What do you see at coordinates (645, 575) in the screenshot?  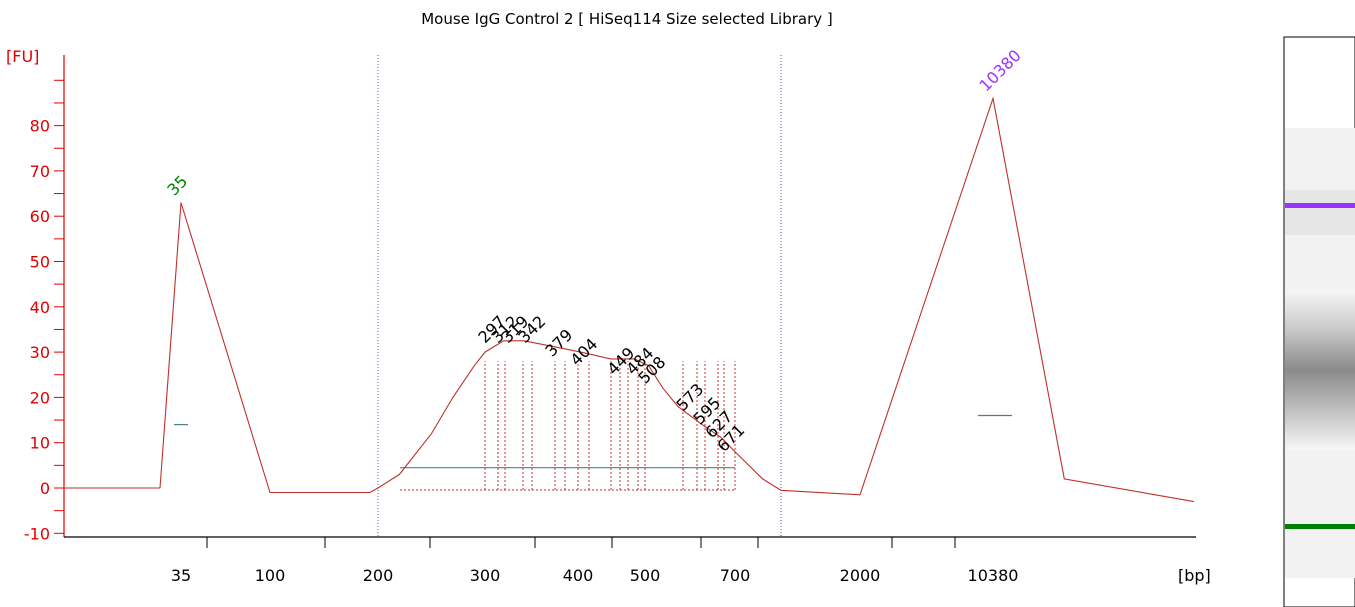 I see `x-tick-label: 500` at bounding box center [645, 575].